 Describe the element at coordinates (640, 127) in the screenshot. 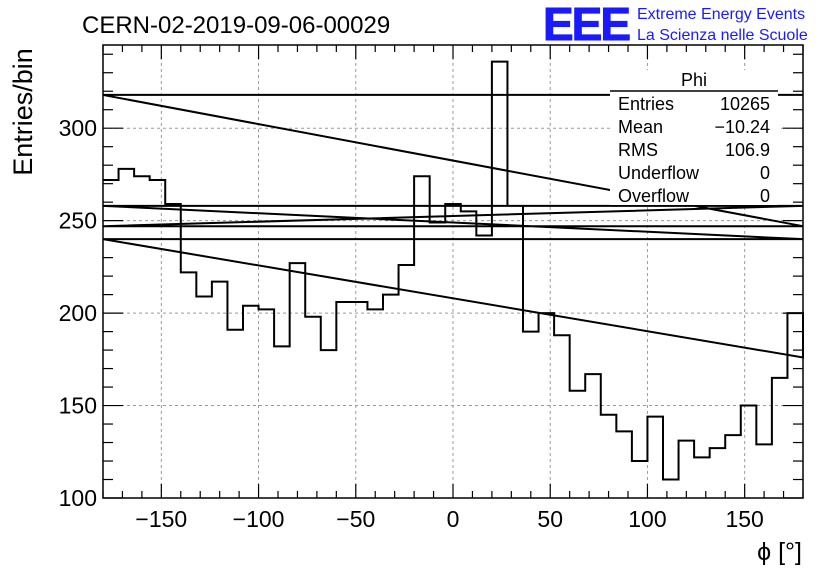

I see `stats-label-mean: Mean` at that location.